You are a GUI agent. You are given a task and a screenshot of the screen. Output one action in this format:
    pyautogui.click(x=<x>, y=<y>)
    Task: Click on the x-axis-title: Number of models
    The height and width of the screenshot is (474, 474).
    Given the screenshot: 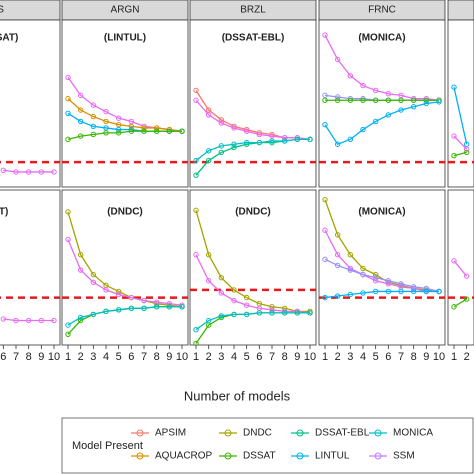 What is the action you would take?
    pyautogui.click(x=237, y=395)
    